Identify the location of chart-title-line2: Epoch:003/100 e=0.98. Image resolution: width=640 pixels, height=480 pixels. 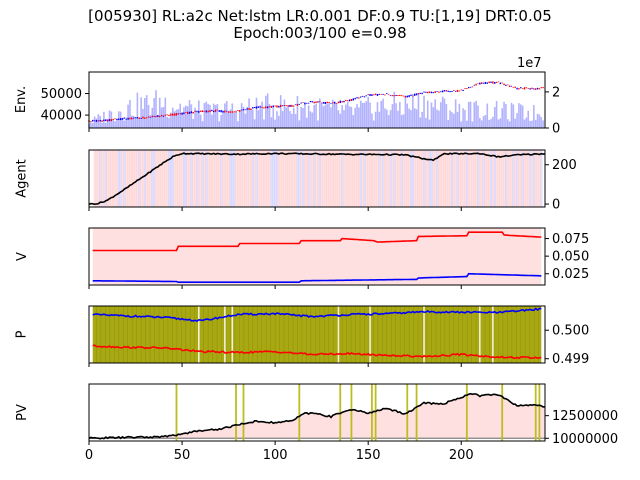
(320, 33).